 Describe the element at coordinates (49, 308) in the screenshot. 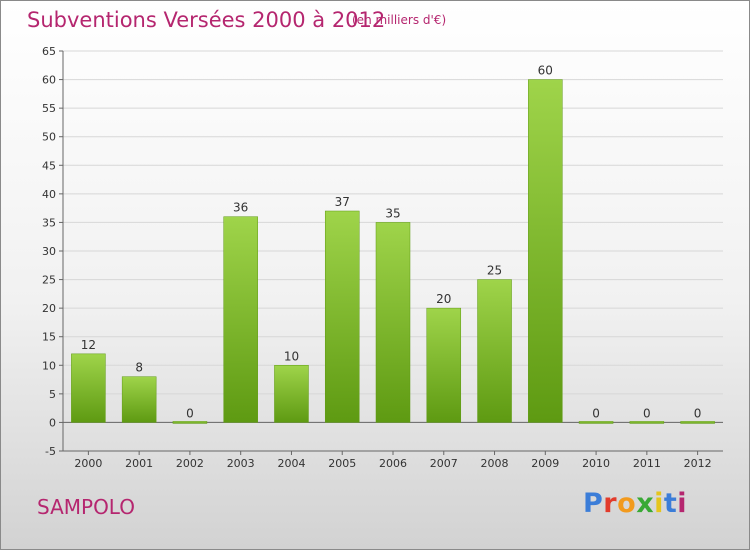

I see `y-tick-label: 20` at that location.